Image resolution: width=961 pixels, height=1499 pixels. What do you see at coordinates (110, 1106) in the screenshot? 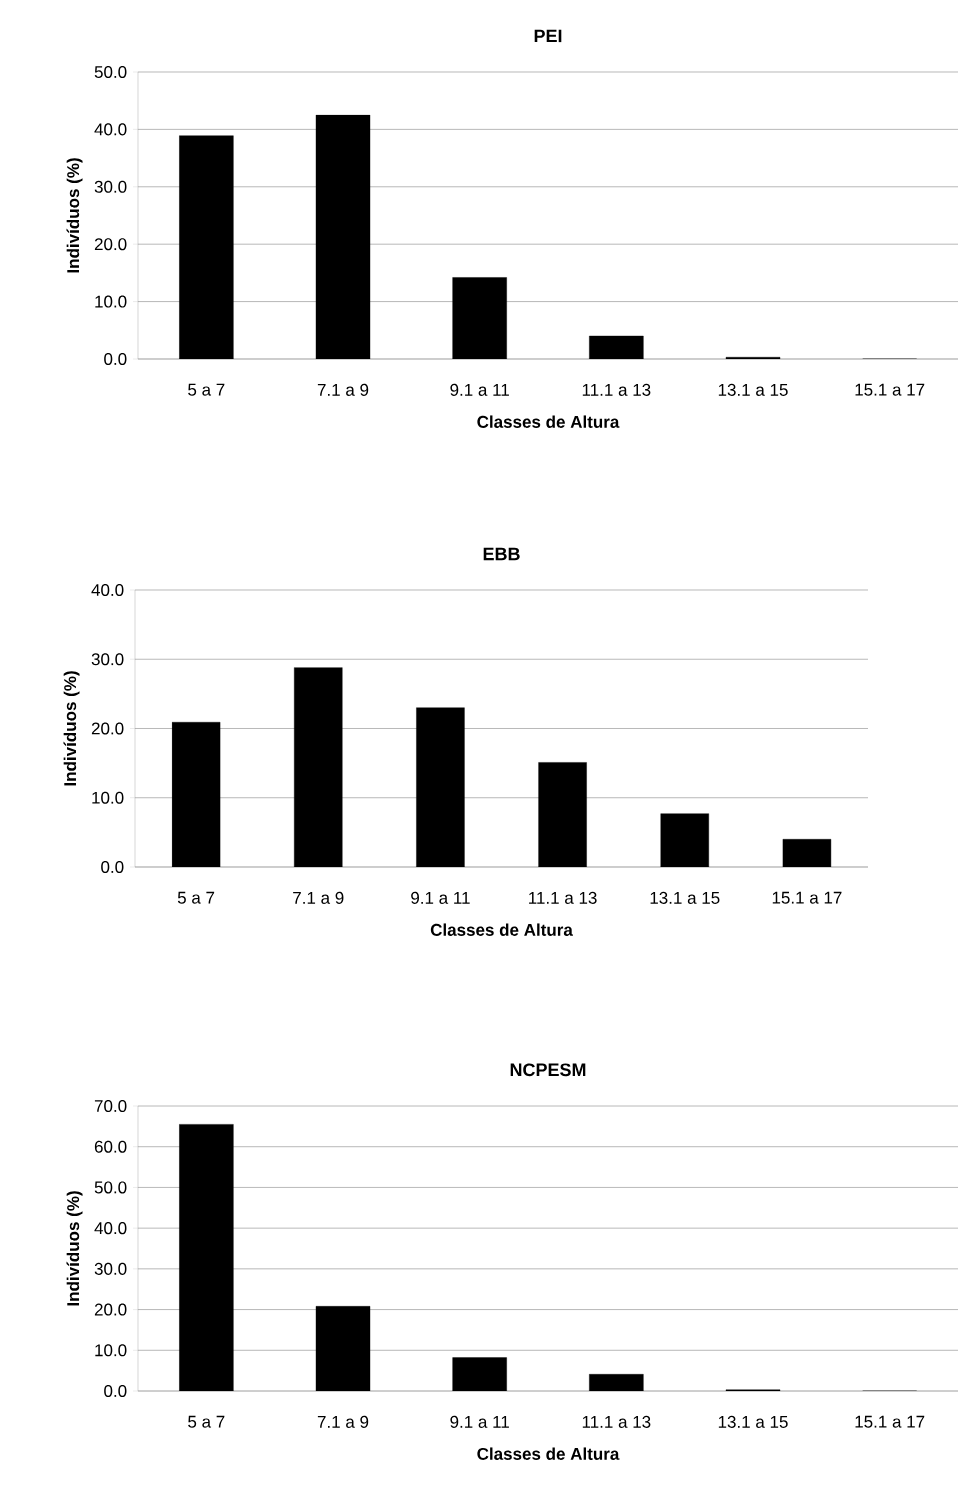
I see `y-tick-label: 70.0` at bounding box center [110, 1106].